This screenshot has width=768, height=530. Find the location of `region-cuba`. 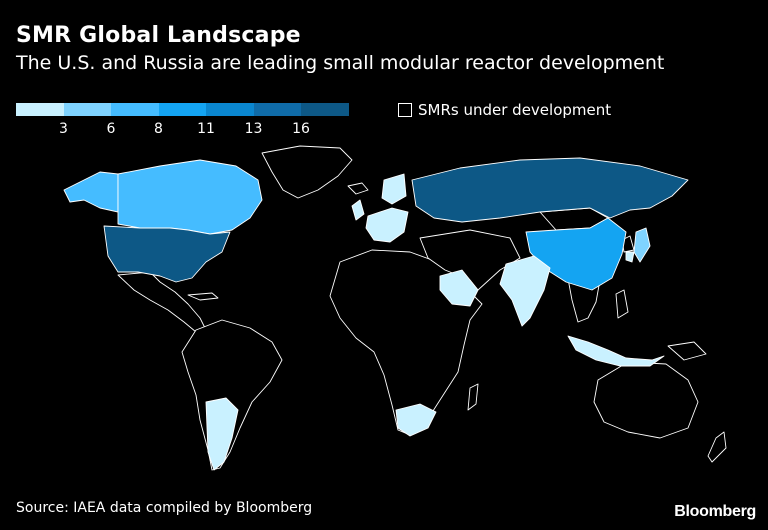

region-cuba is located at coordinates (203, 296).